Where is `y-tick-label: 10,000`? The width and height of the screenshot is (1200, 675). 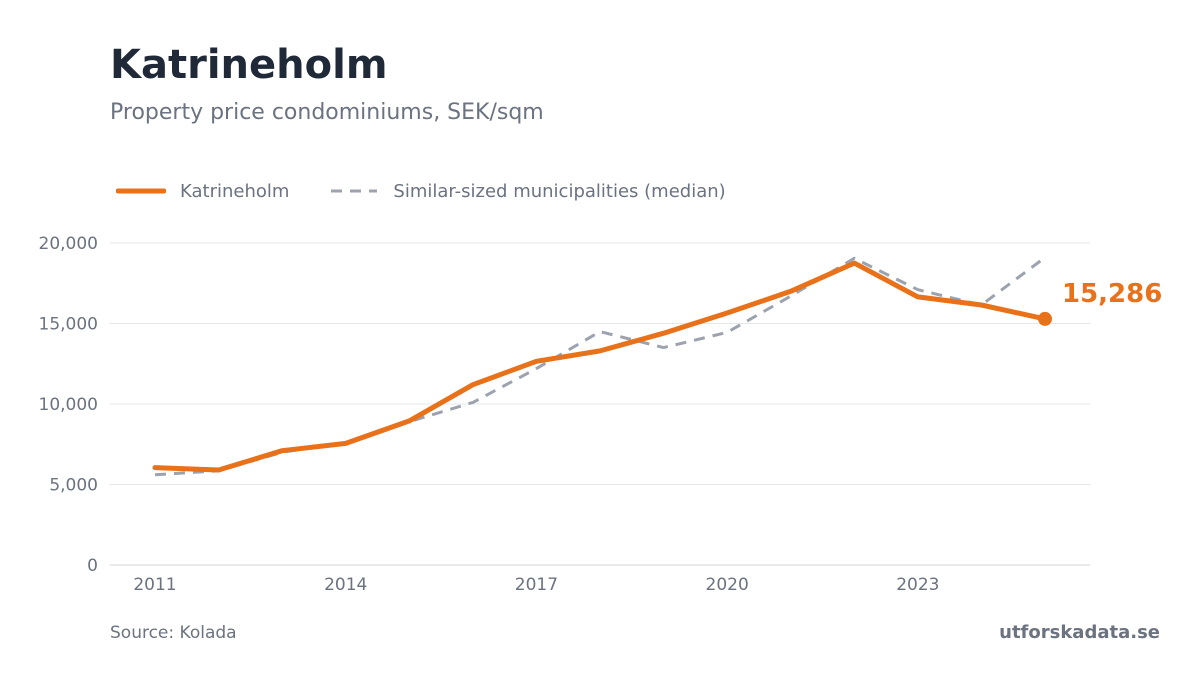
y-tick-label: 10,000 is located at coordinates (68, 405).